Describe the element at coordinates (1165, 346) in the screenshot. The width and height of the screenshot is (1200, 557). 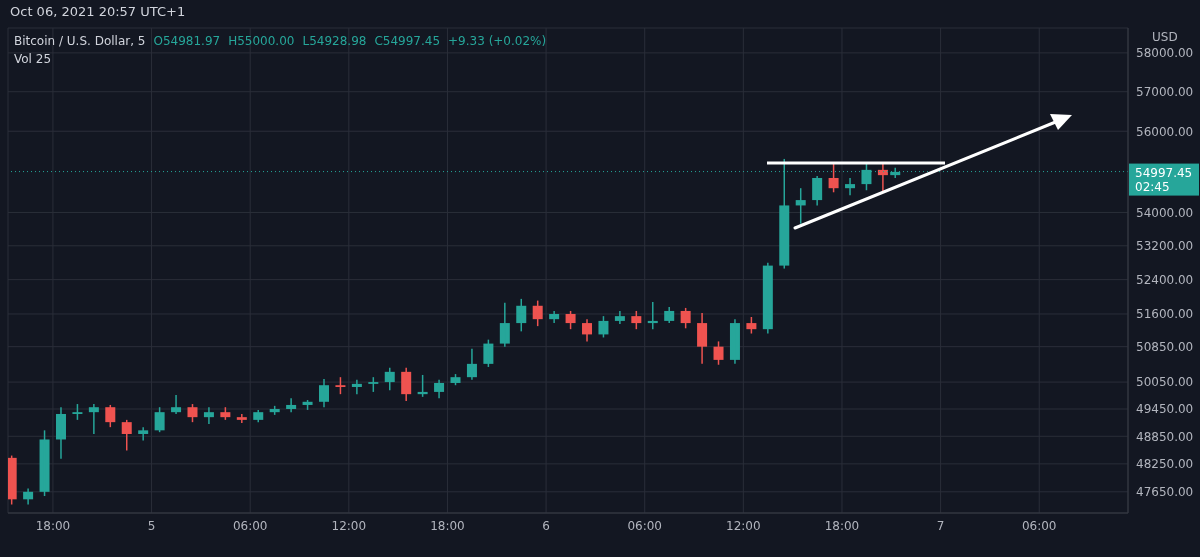
I see `y-tick-label: 50850.00` at that location.